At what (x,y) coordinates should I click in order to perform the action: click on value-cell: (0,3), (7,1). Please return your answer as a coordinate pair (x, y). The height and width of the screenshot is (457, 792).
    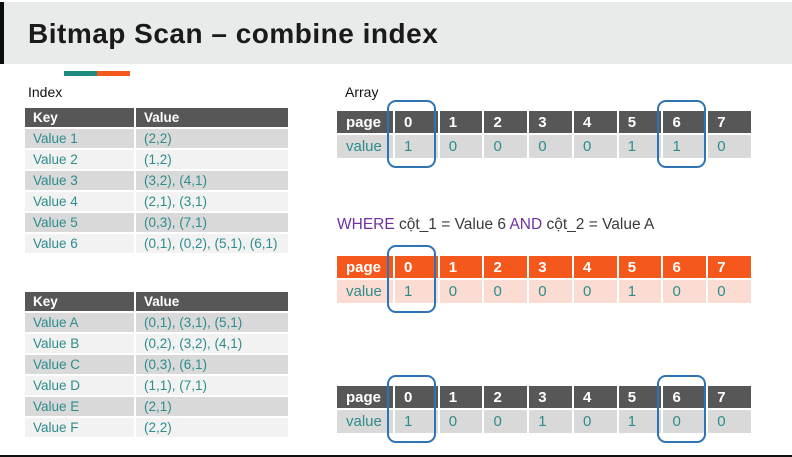
    Looking at the image, I should click on (212, 222).